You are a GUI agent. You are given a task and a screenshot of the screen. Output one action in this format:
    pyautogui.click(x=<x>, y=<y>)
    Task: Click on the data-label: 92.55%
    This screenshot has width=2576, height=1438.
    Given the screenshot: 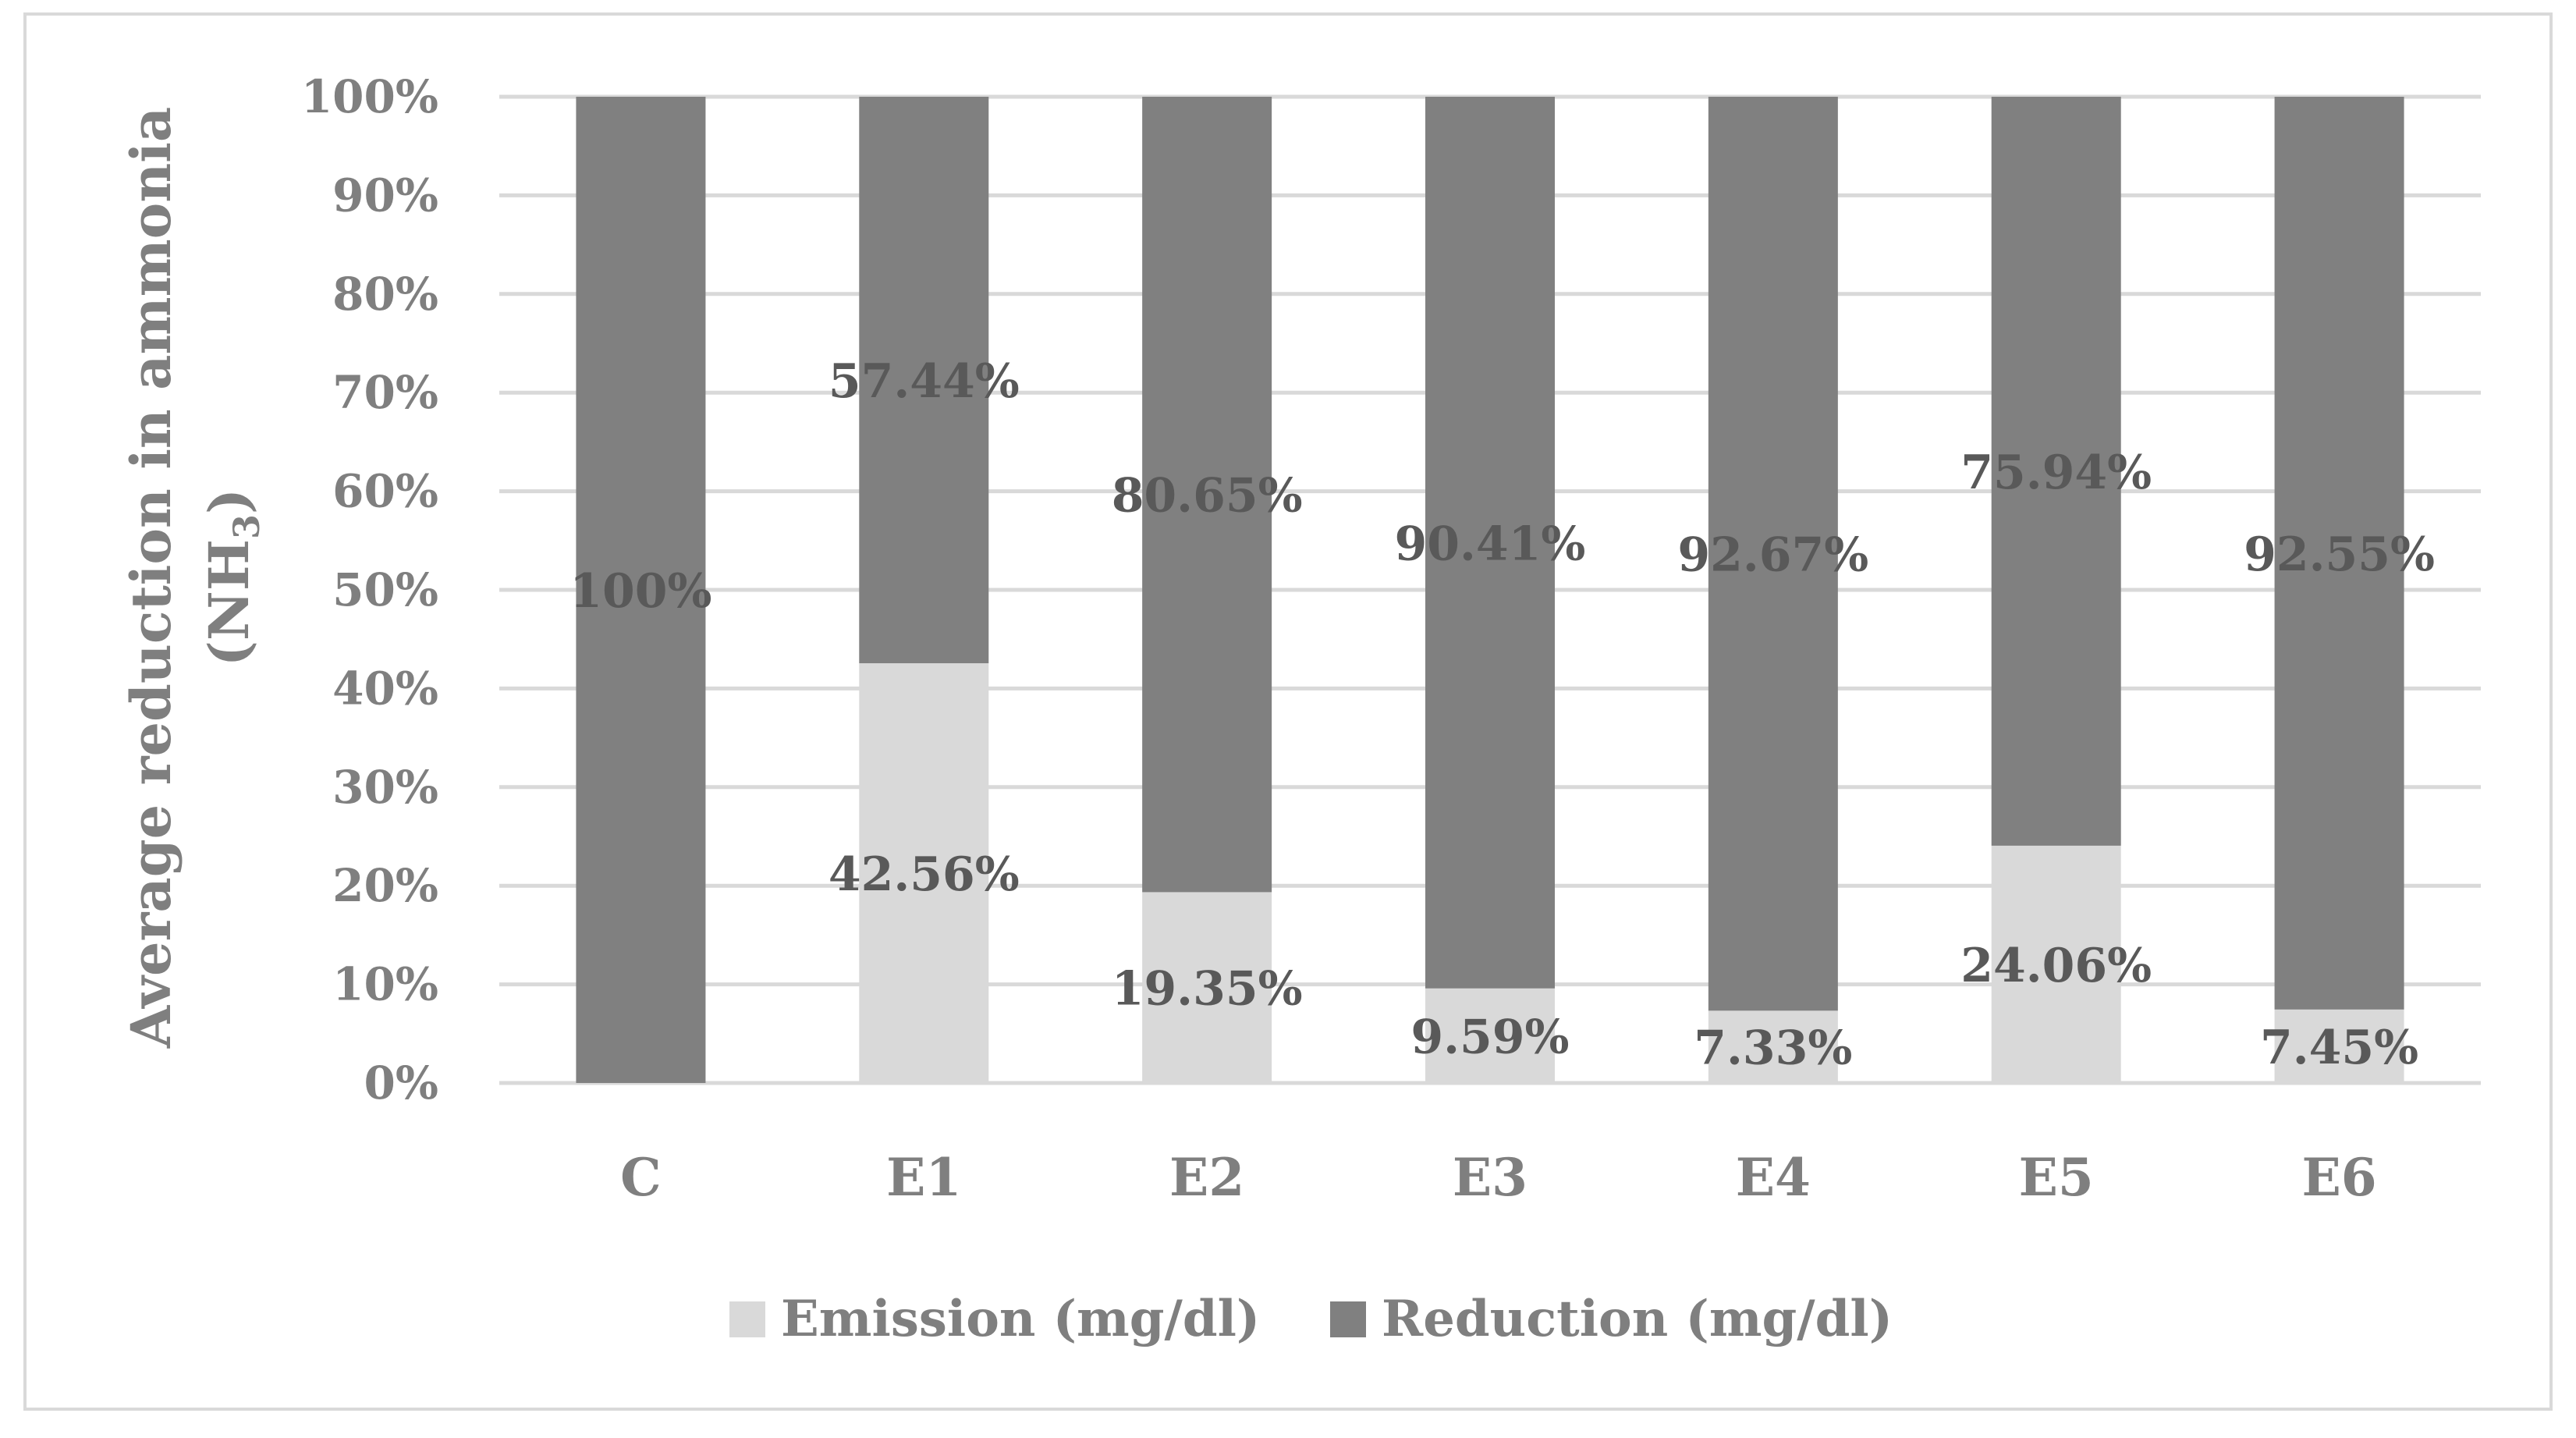 What is the action you would take?
    pyautogui.click(x=2339, y=554)
    